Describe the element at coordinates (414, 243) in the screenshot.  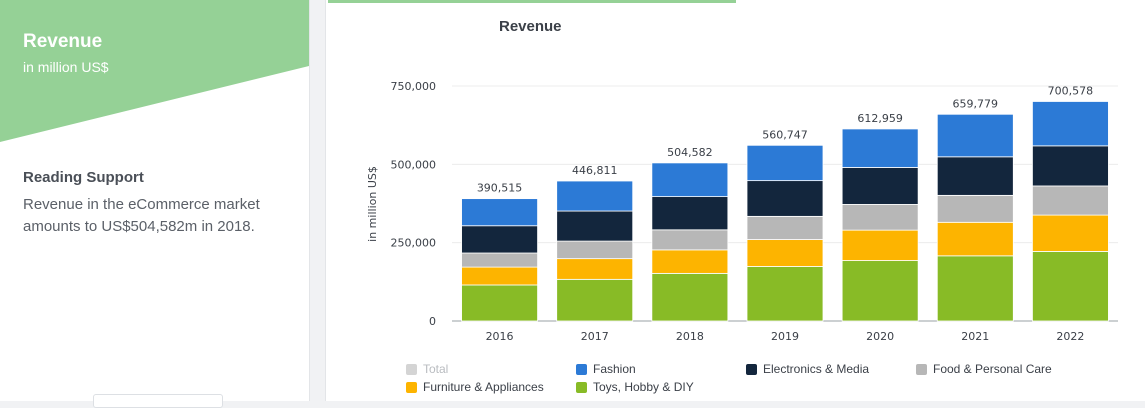
I see `y-tick-label: 250,000` at that location.